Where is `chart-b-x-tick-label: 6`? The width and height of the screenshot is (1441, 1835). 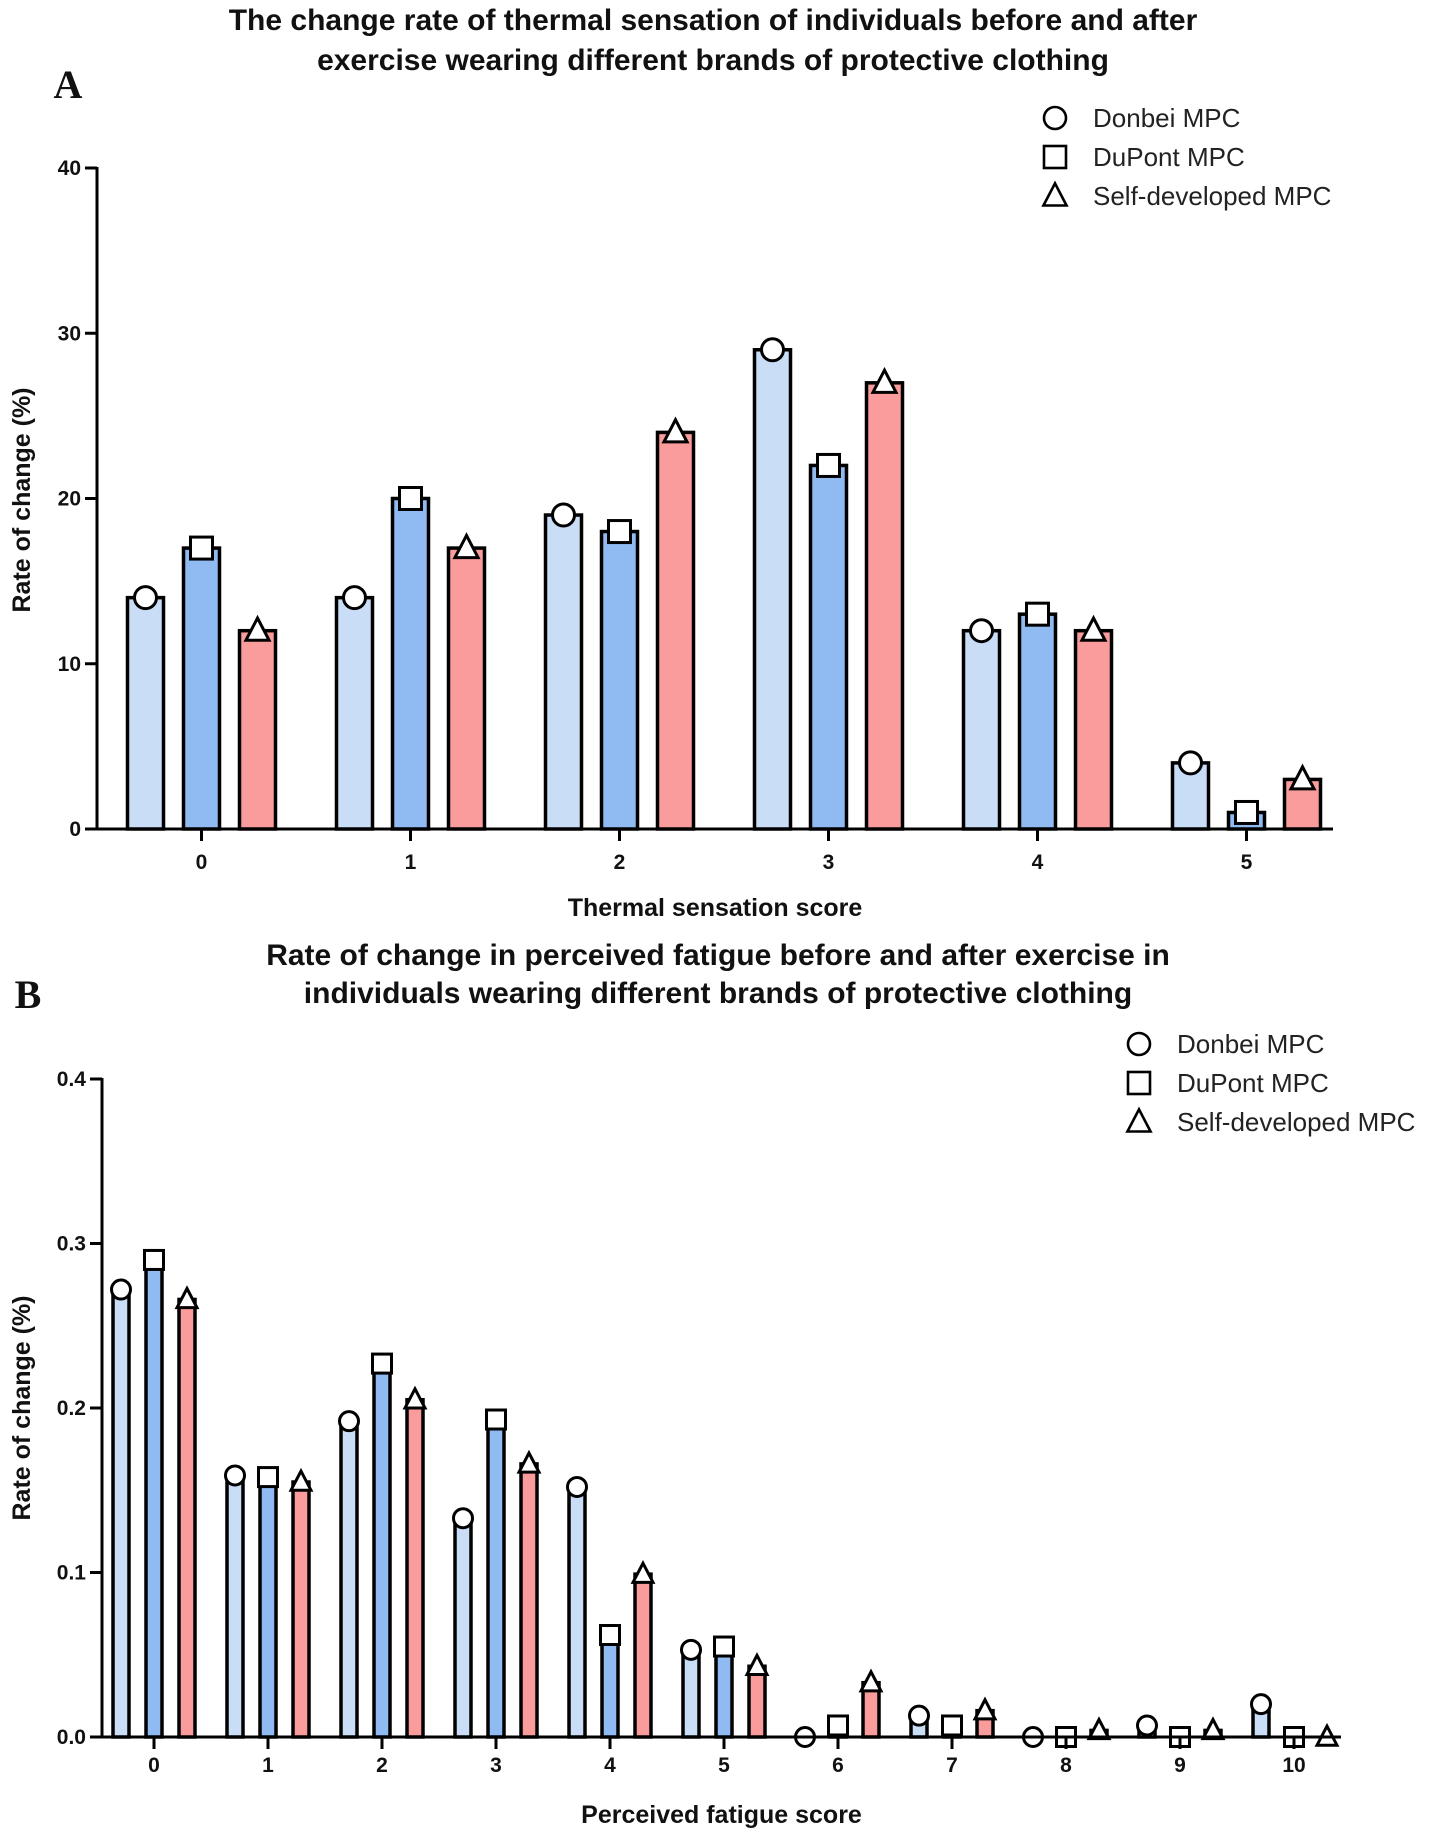 chart-b-x-tick-label: 6 is located at coordinates (838, 1765).